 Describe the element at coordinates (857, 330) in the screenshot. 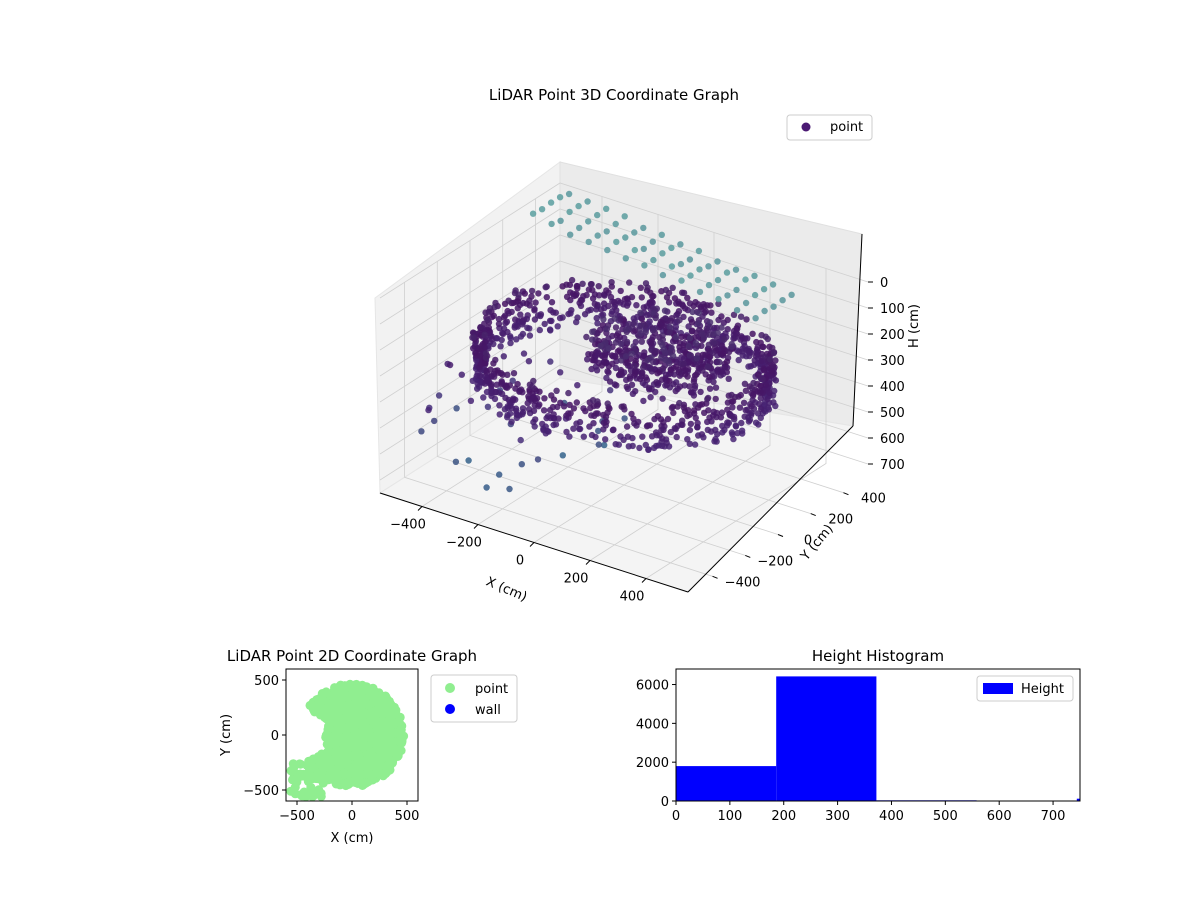

I see `z-axis-line-3d` at that location.